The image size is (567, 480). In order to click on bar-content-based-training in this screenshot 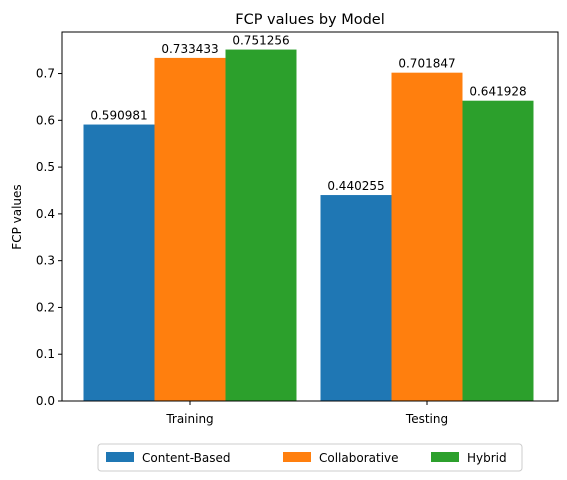, I will do `click(119, 263)`.